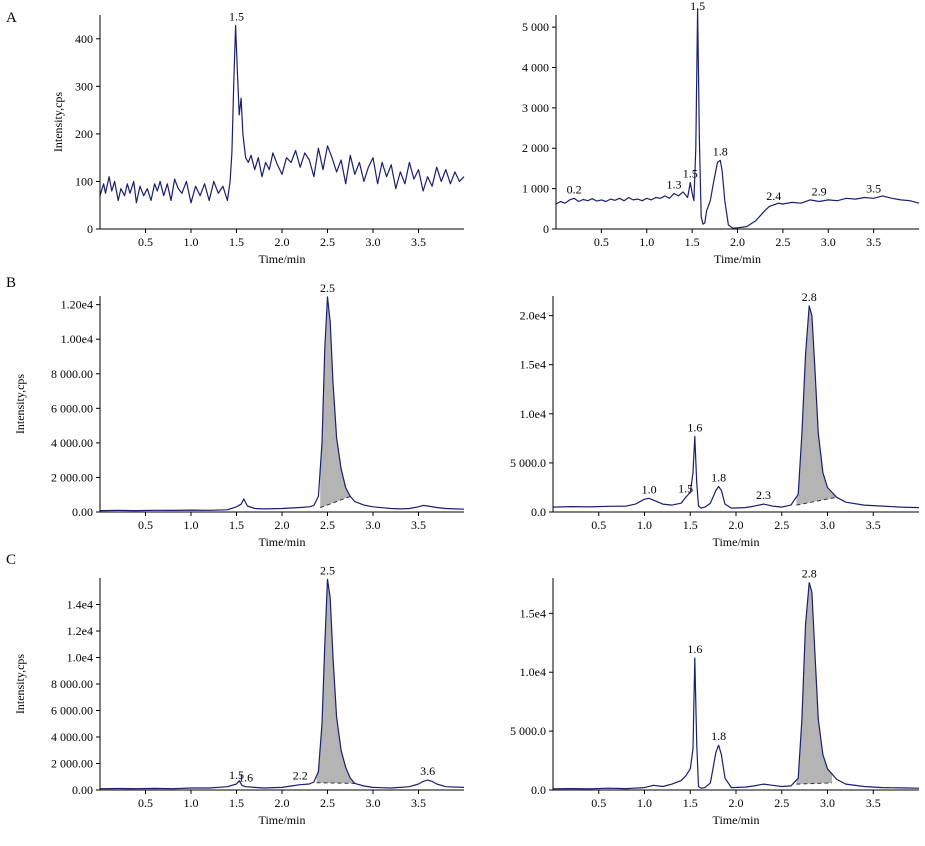 This screenshot has height=846, width=925. What do you see at coordinates (427, 771) in the screenshot?
I see `peak-label: 3.6` at bounding box center [427, 771].